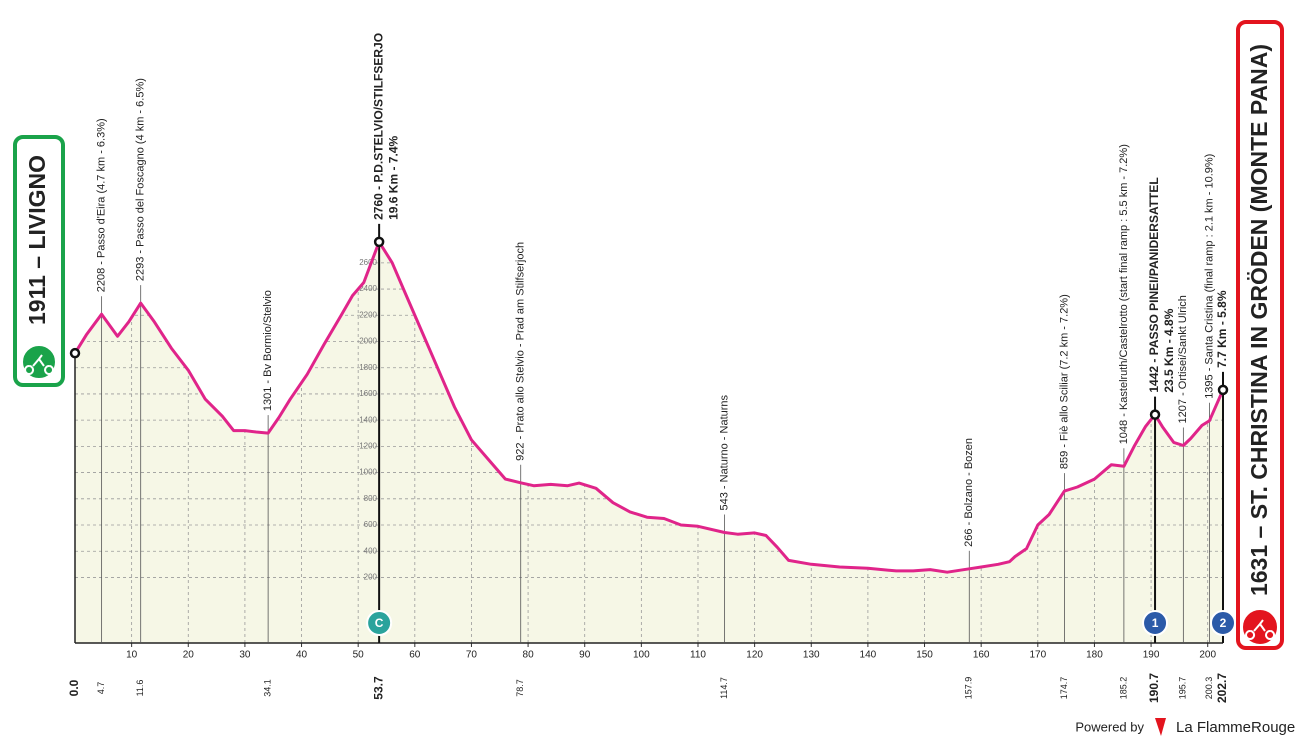  Describe the element at coordinates (1183, 359) in the screenshot. I see `waypoint-label: 1207 - Ortisei/Sankt Ulrich` at that location.